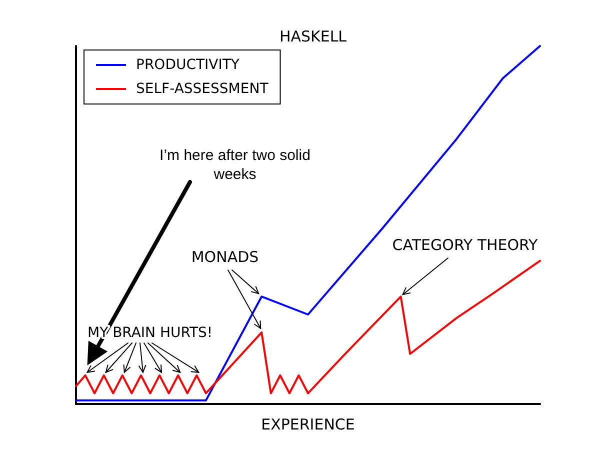 This screenshot has height=450, width=600. Describe the element at coordinates (308, 424) in the screenshot. I see `x-axis-title: EXPERIENCE` at that location.